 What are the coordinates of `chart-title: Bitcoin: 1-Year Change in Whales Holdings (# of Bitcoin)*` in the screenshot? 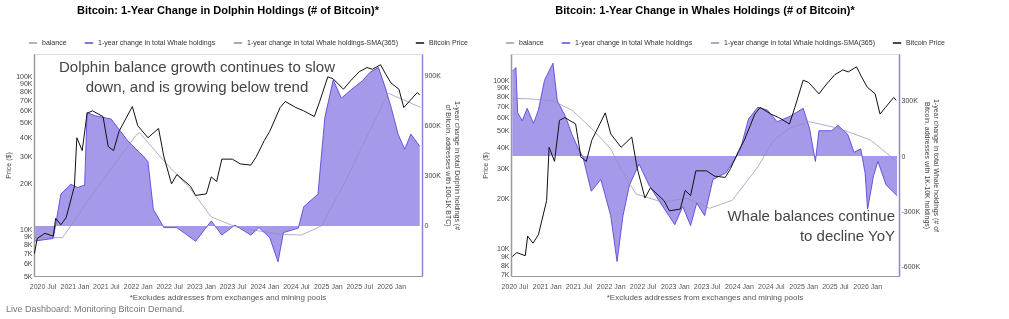 It's located at (705, 10).